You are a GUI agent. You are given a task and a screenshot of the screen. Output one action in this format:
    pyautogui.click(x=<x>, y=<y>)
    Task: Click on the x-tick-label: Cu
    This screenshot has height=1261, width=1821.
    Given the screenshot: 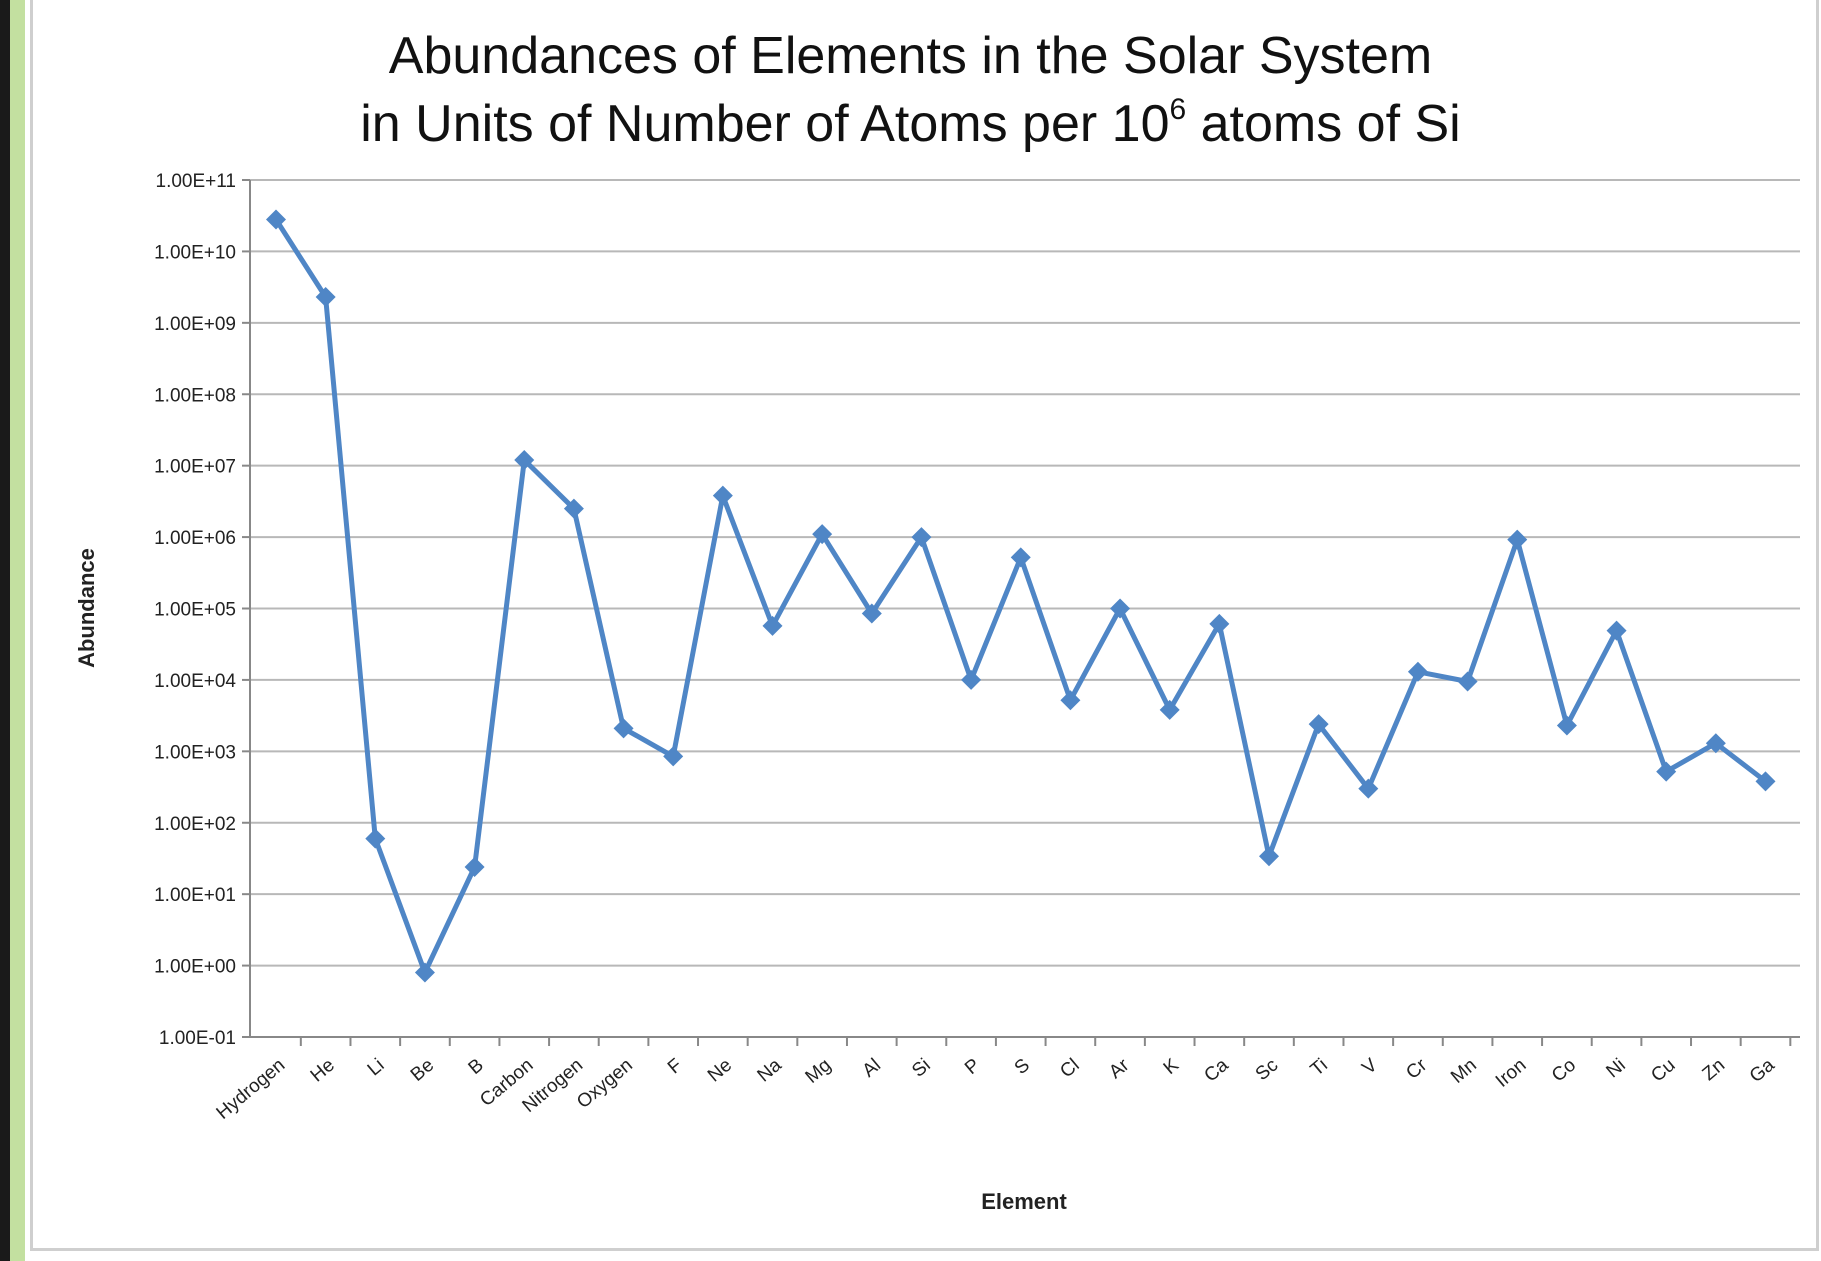 What is the action you would take?
    pyautogui.click(x=1663, y=1071)
    